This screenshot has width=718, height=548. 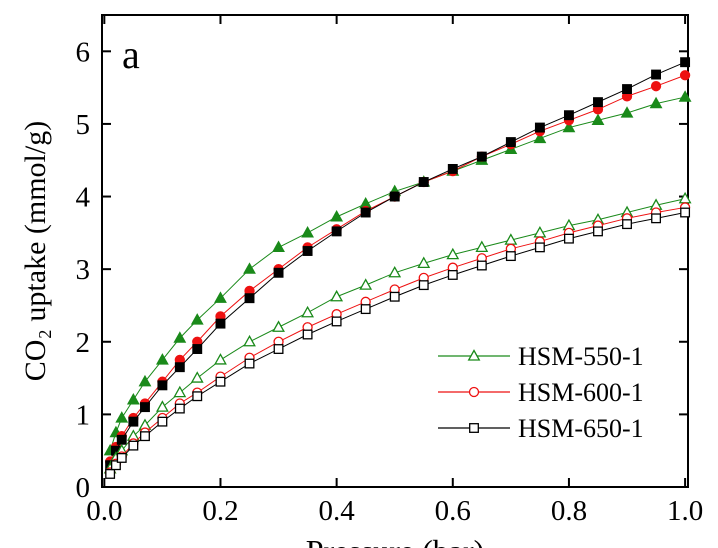 What do you see at coordinates (220, 511) in the screenshot?
I see `x-tick-label: 0.2` at bounding box center [220, 511].